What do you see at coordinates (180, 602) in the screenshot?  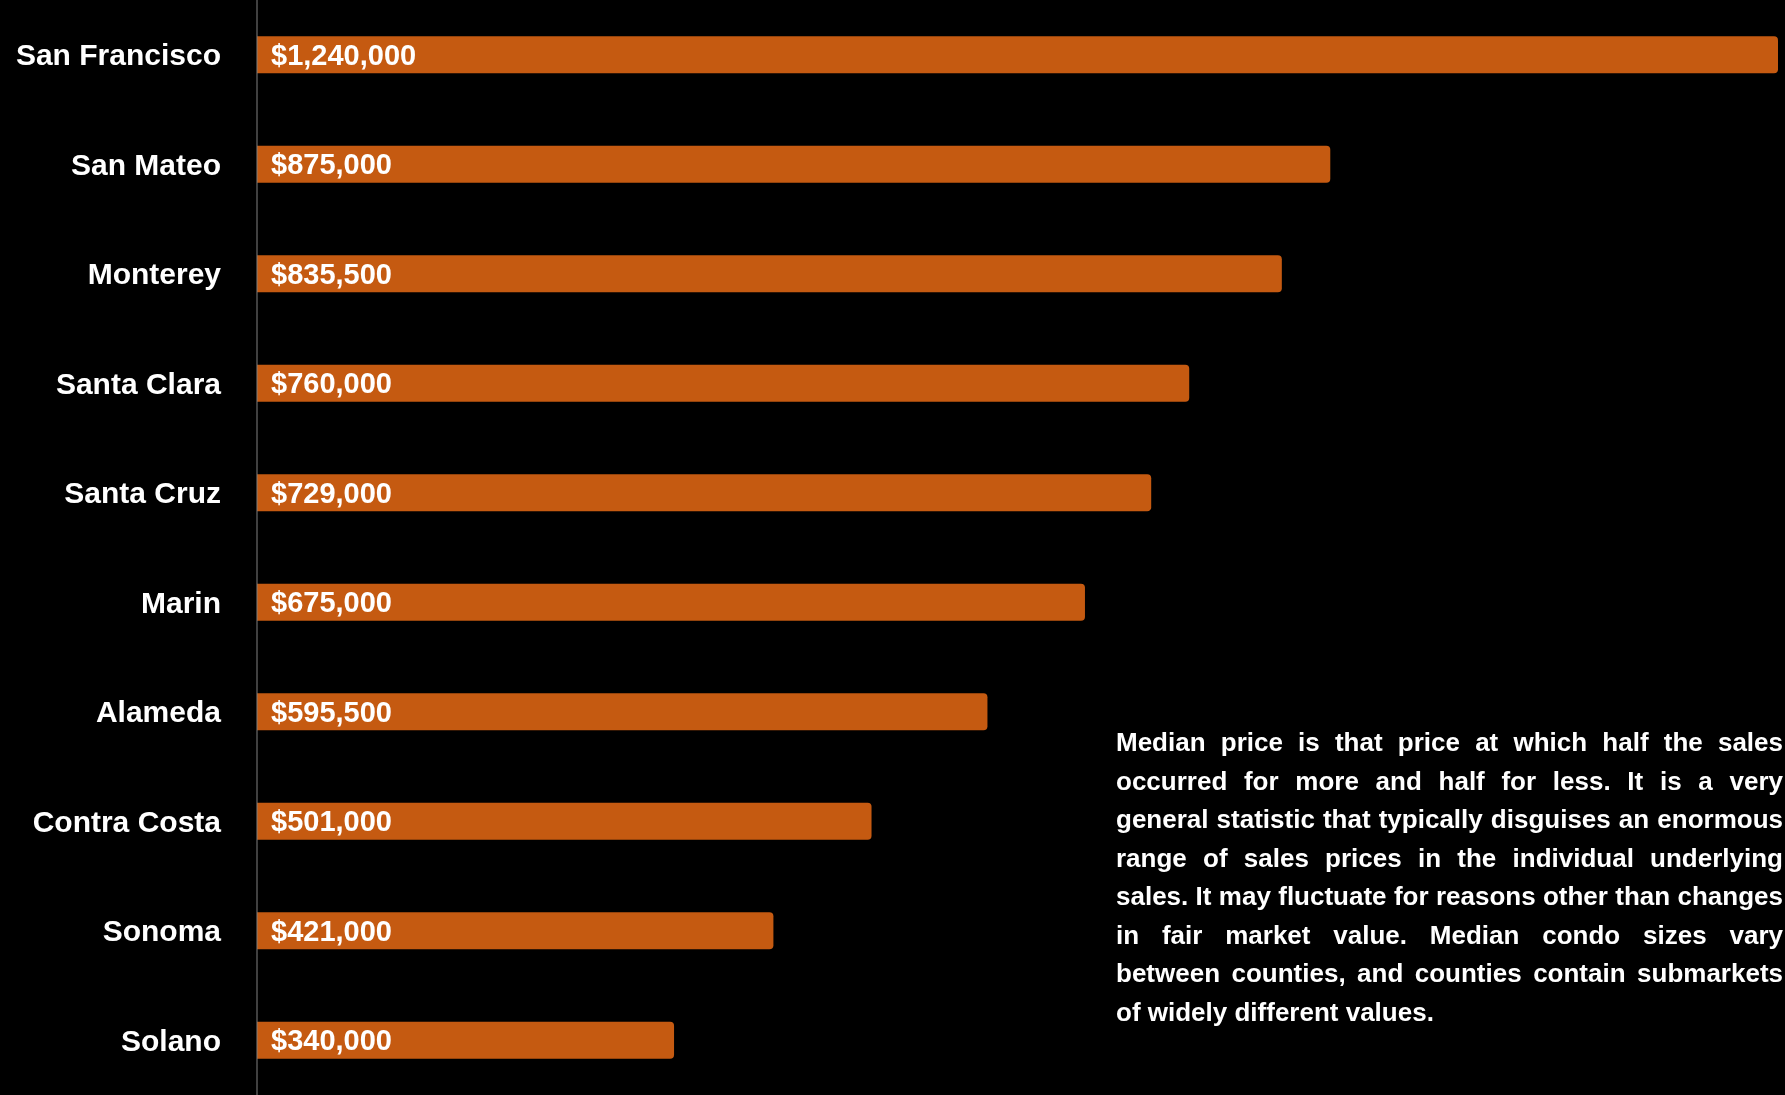 I see `y-tick-label: Marin` at bounding box center [180, 602].